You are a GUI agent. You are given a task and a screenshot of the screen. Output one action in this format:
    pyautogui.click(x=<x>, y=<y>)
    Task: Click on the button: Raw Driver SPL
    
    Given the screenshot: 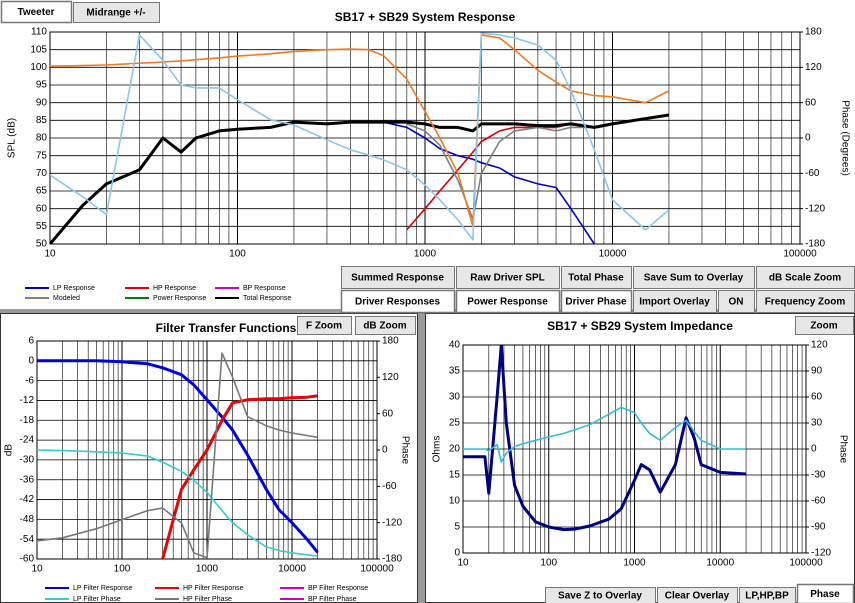 What is the action you would take?
    pyautogui.click(x=508, y=277)
    